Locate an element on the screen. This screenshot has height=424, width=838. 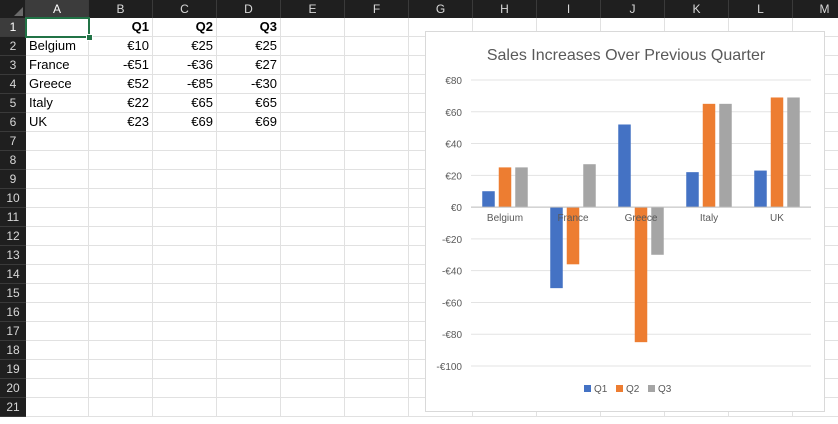
cell-e15 is located at coordinates (313, 293).